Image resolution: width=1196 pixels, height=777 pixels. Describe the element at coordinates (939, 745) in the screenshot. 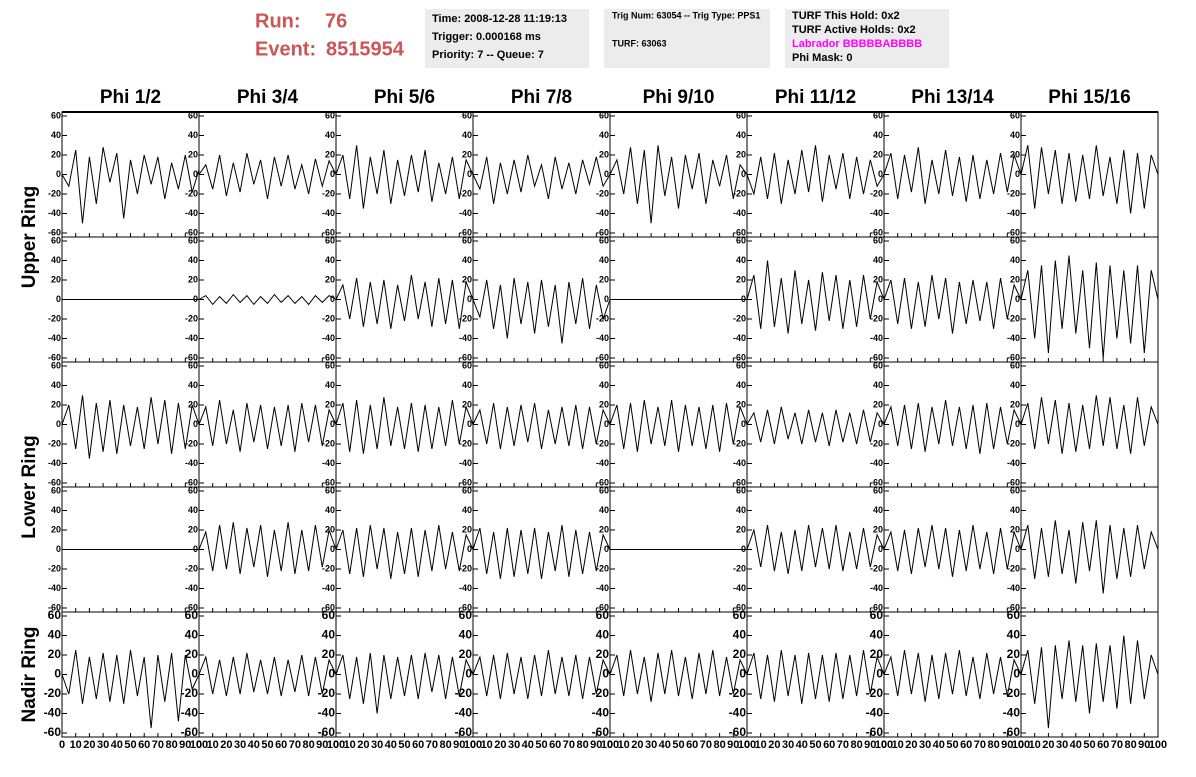

I see `x-tick-label: 40` at that location.